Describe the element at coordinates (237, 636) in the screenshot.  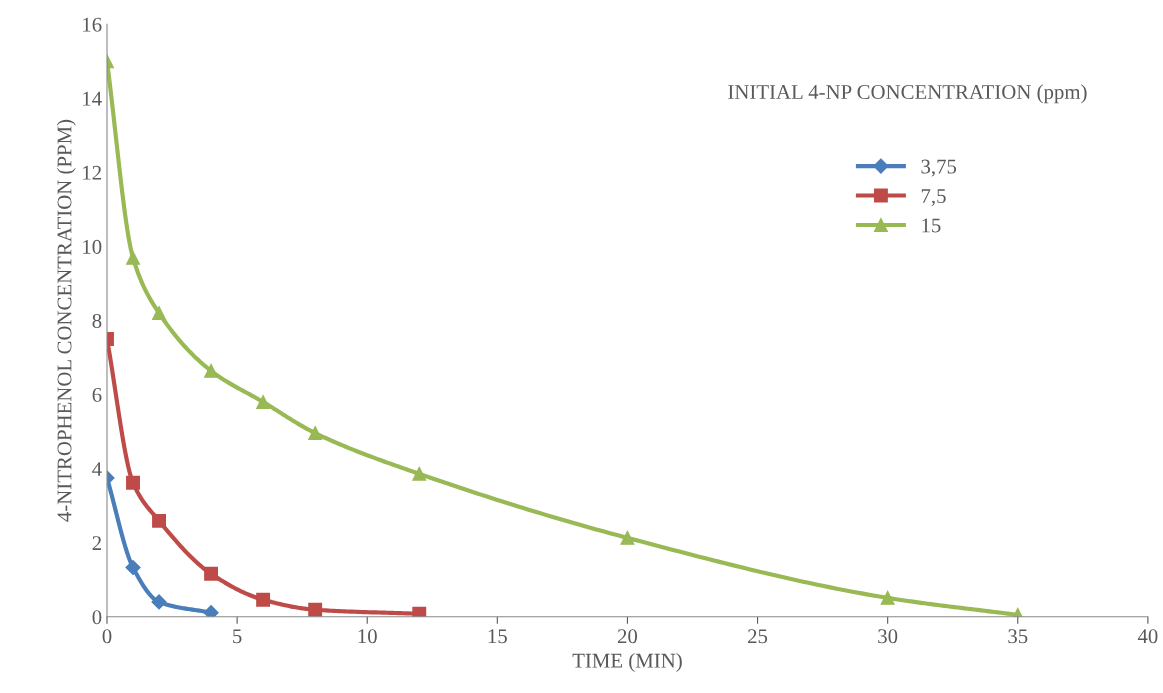
I see `x-tick-label: 5` at that location.